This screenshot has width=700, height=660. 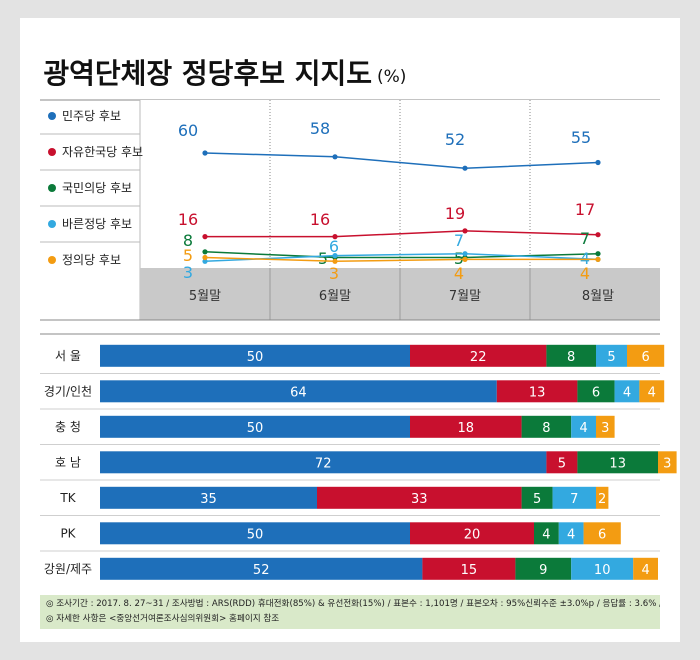 I want to click on bar-value-label: 64, so click(x=298, y=392).